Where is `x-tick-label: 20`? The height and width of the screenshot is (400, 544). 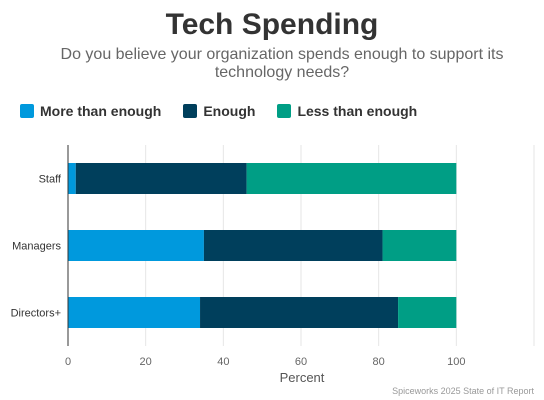
x-tick-label: 20 is located at coordinates (146, 362).